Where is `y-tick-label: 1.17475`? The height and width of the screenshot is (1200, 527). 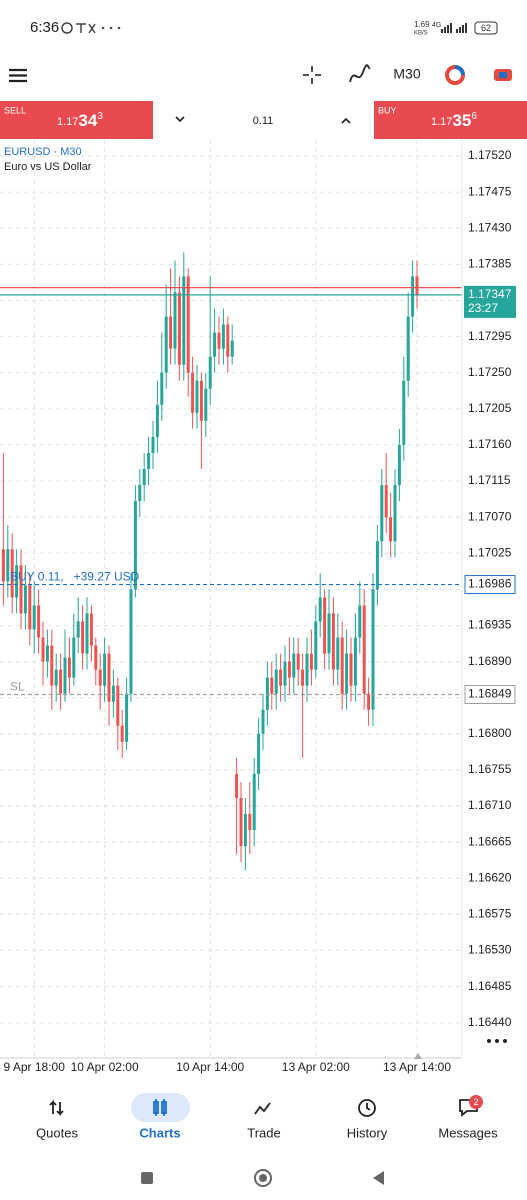 y-tick-label: 1.17475 is located at coordinates (490, 191).